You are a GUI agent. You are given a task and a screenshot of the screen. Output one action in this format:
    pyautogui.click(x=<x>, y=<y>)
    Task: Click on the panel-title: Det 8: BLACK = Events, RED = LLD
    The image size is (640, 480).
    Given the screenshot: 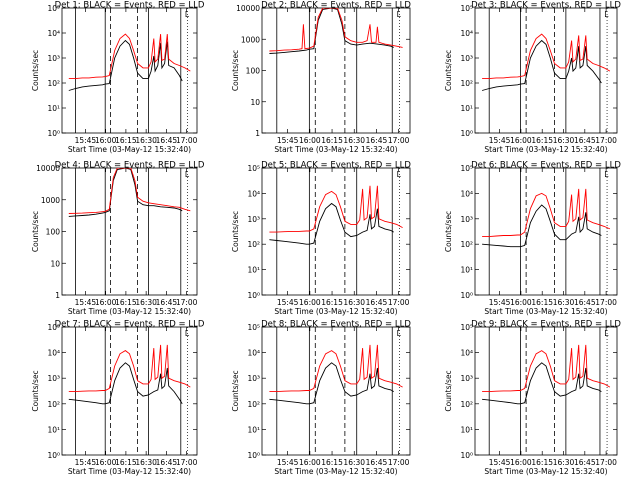 What is the action you would take?
    pyautogui.click(x=336, y=325)
    